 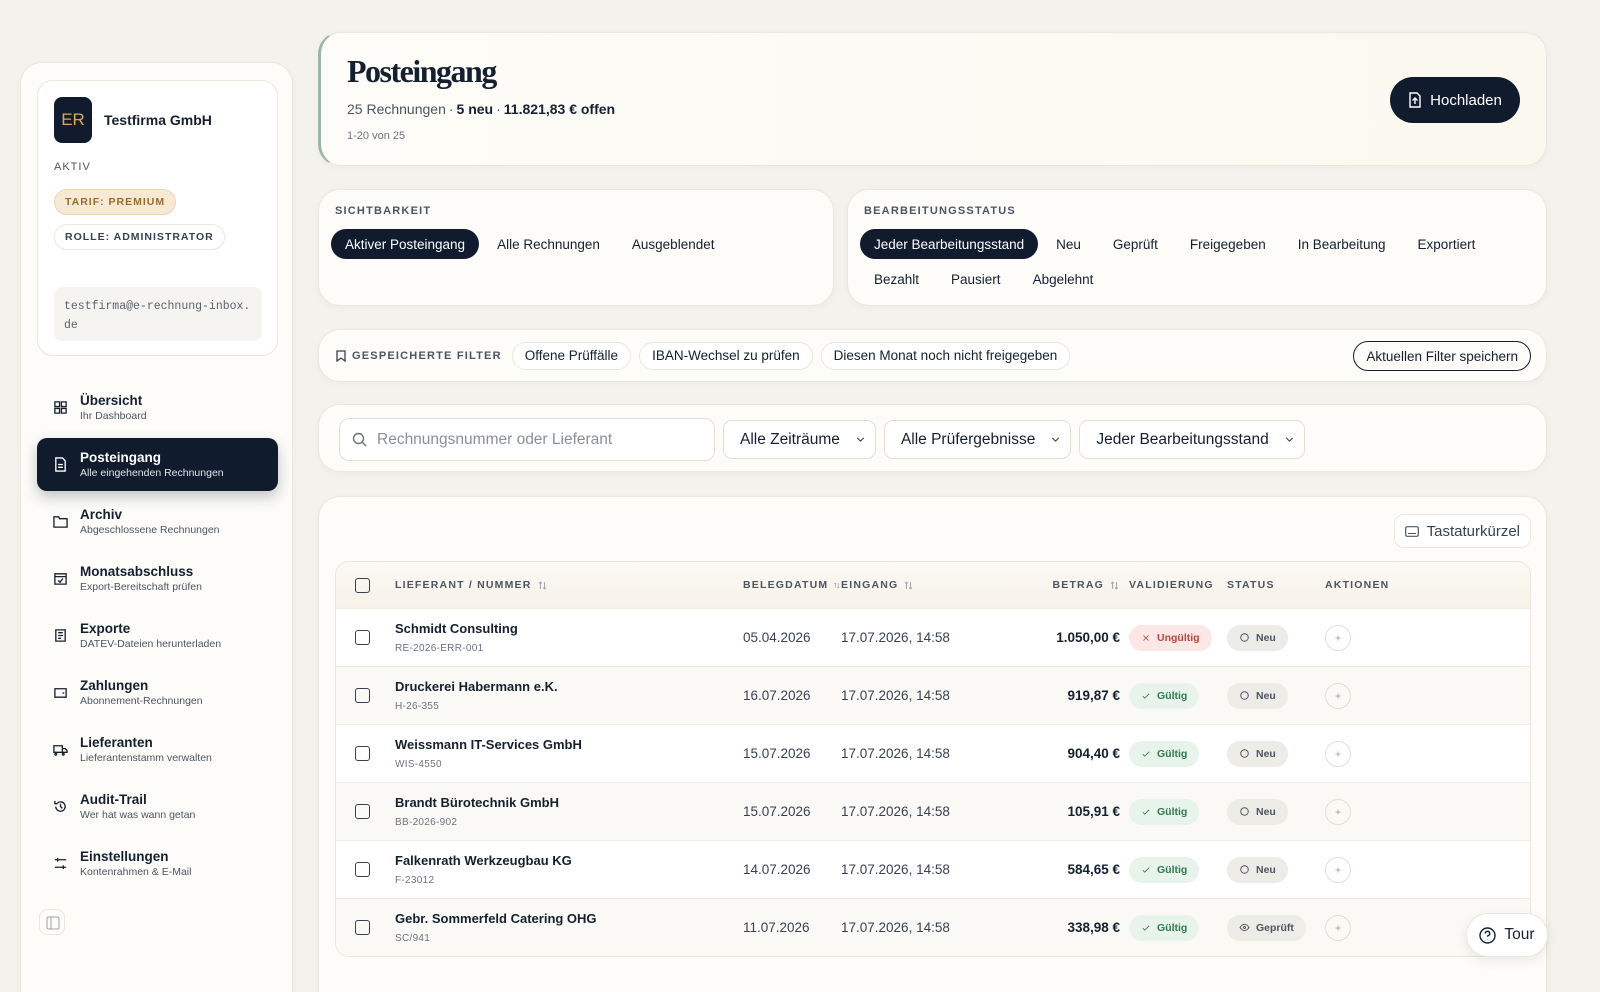 What do you see at coordinates (1093, 695) in the screenshot?
I see `amount: 919,87 €` at bounding box center [1093, 695].